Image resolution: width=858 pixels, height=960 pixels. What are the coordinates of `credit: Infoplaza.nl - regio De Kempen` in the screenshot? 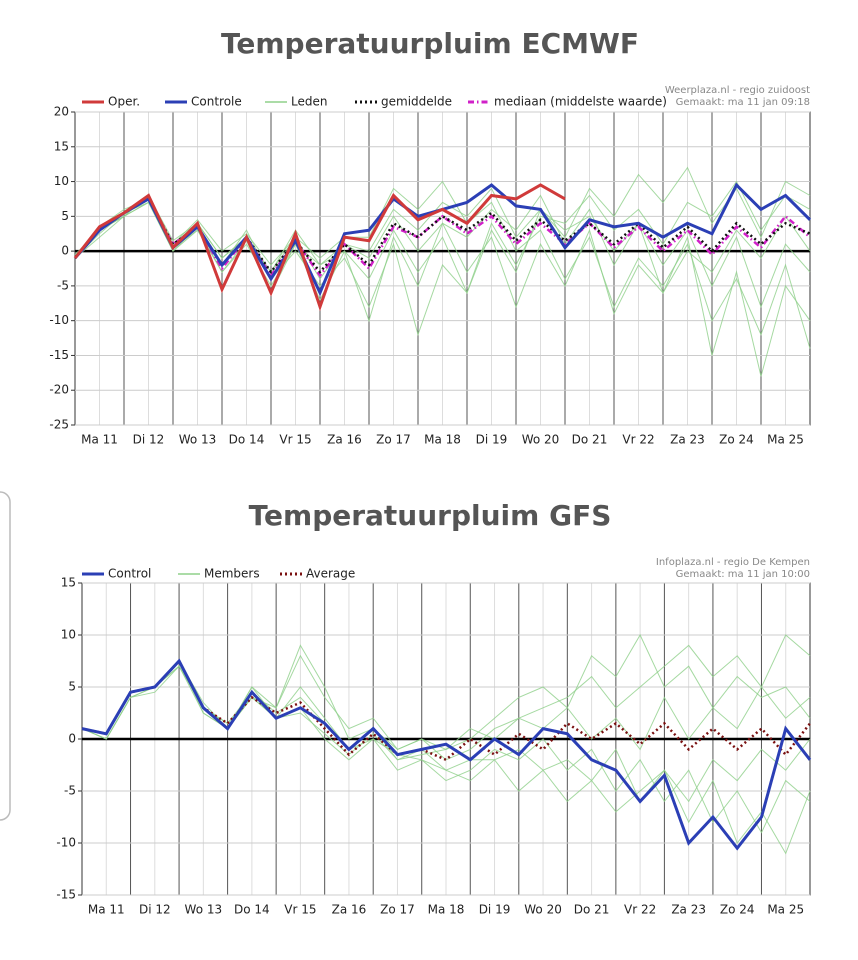 It's located at (733, 562).